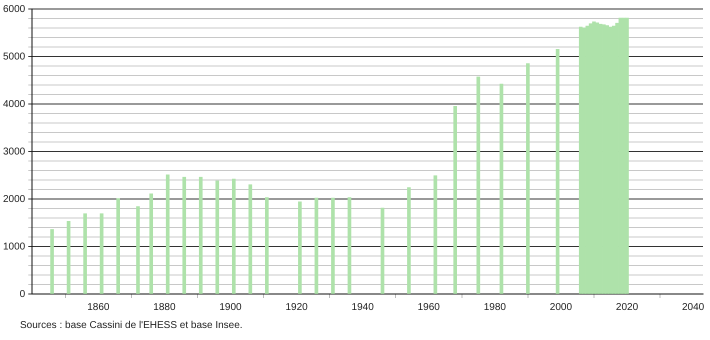 The width and height of the screenshot is (710, 340). Describe the element at coordinates (230, 307) in the screenshot. I see `x-tick-label: 1900` at that location.